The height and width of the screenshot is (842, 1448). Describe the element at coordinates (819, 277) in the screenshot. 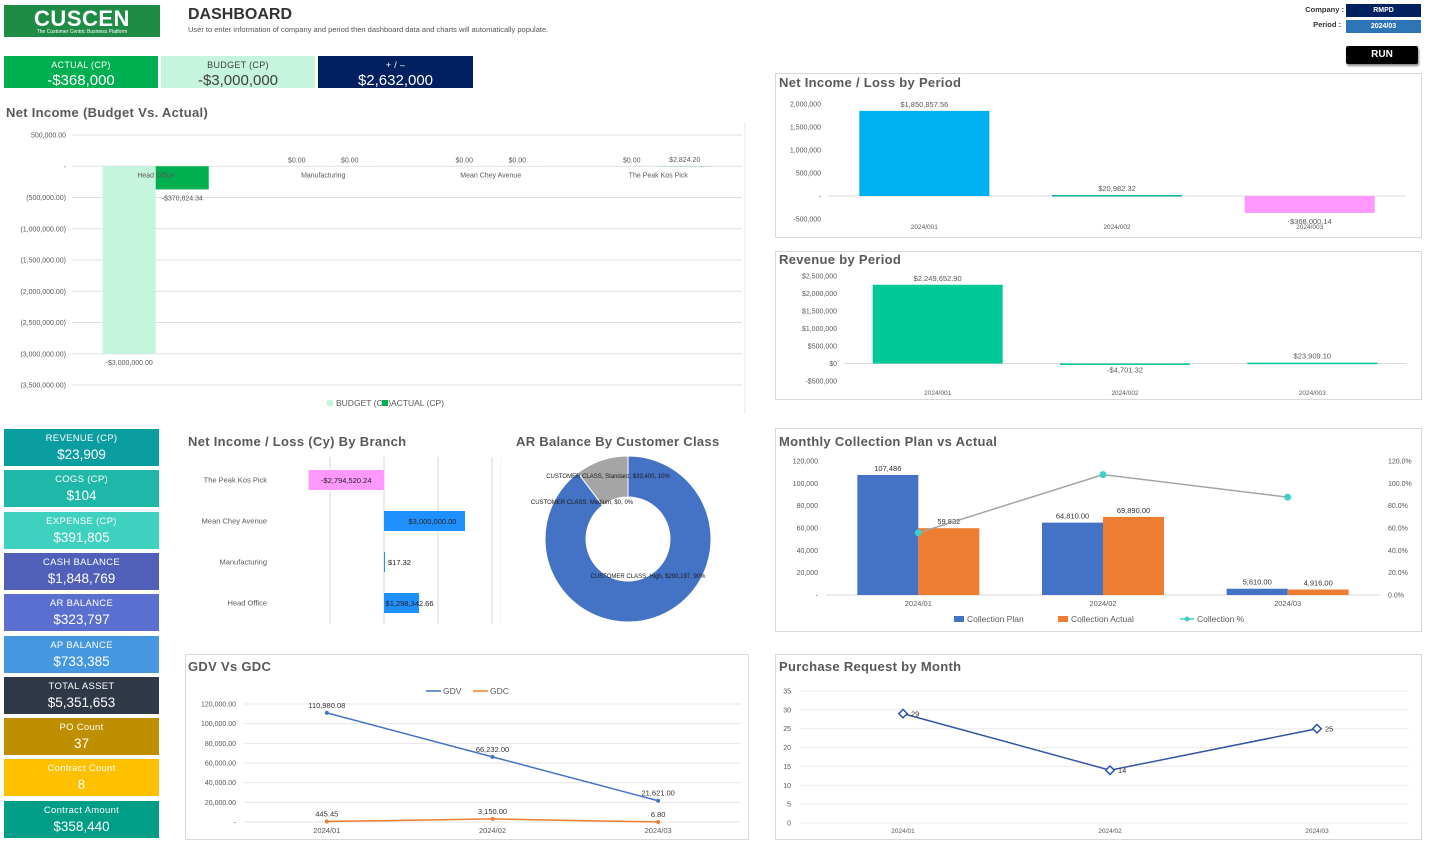

I see `y-tick-label: $2,500,000` at that location.